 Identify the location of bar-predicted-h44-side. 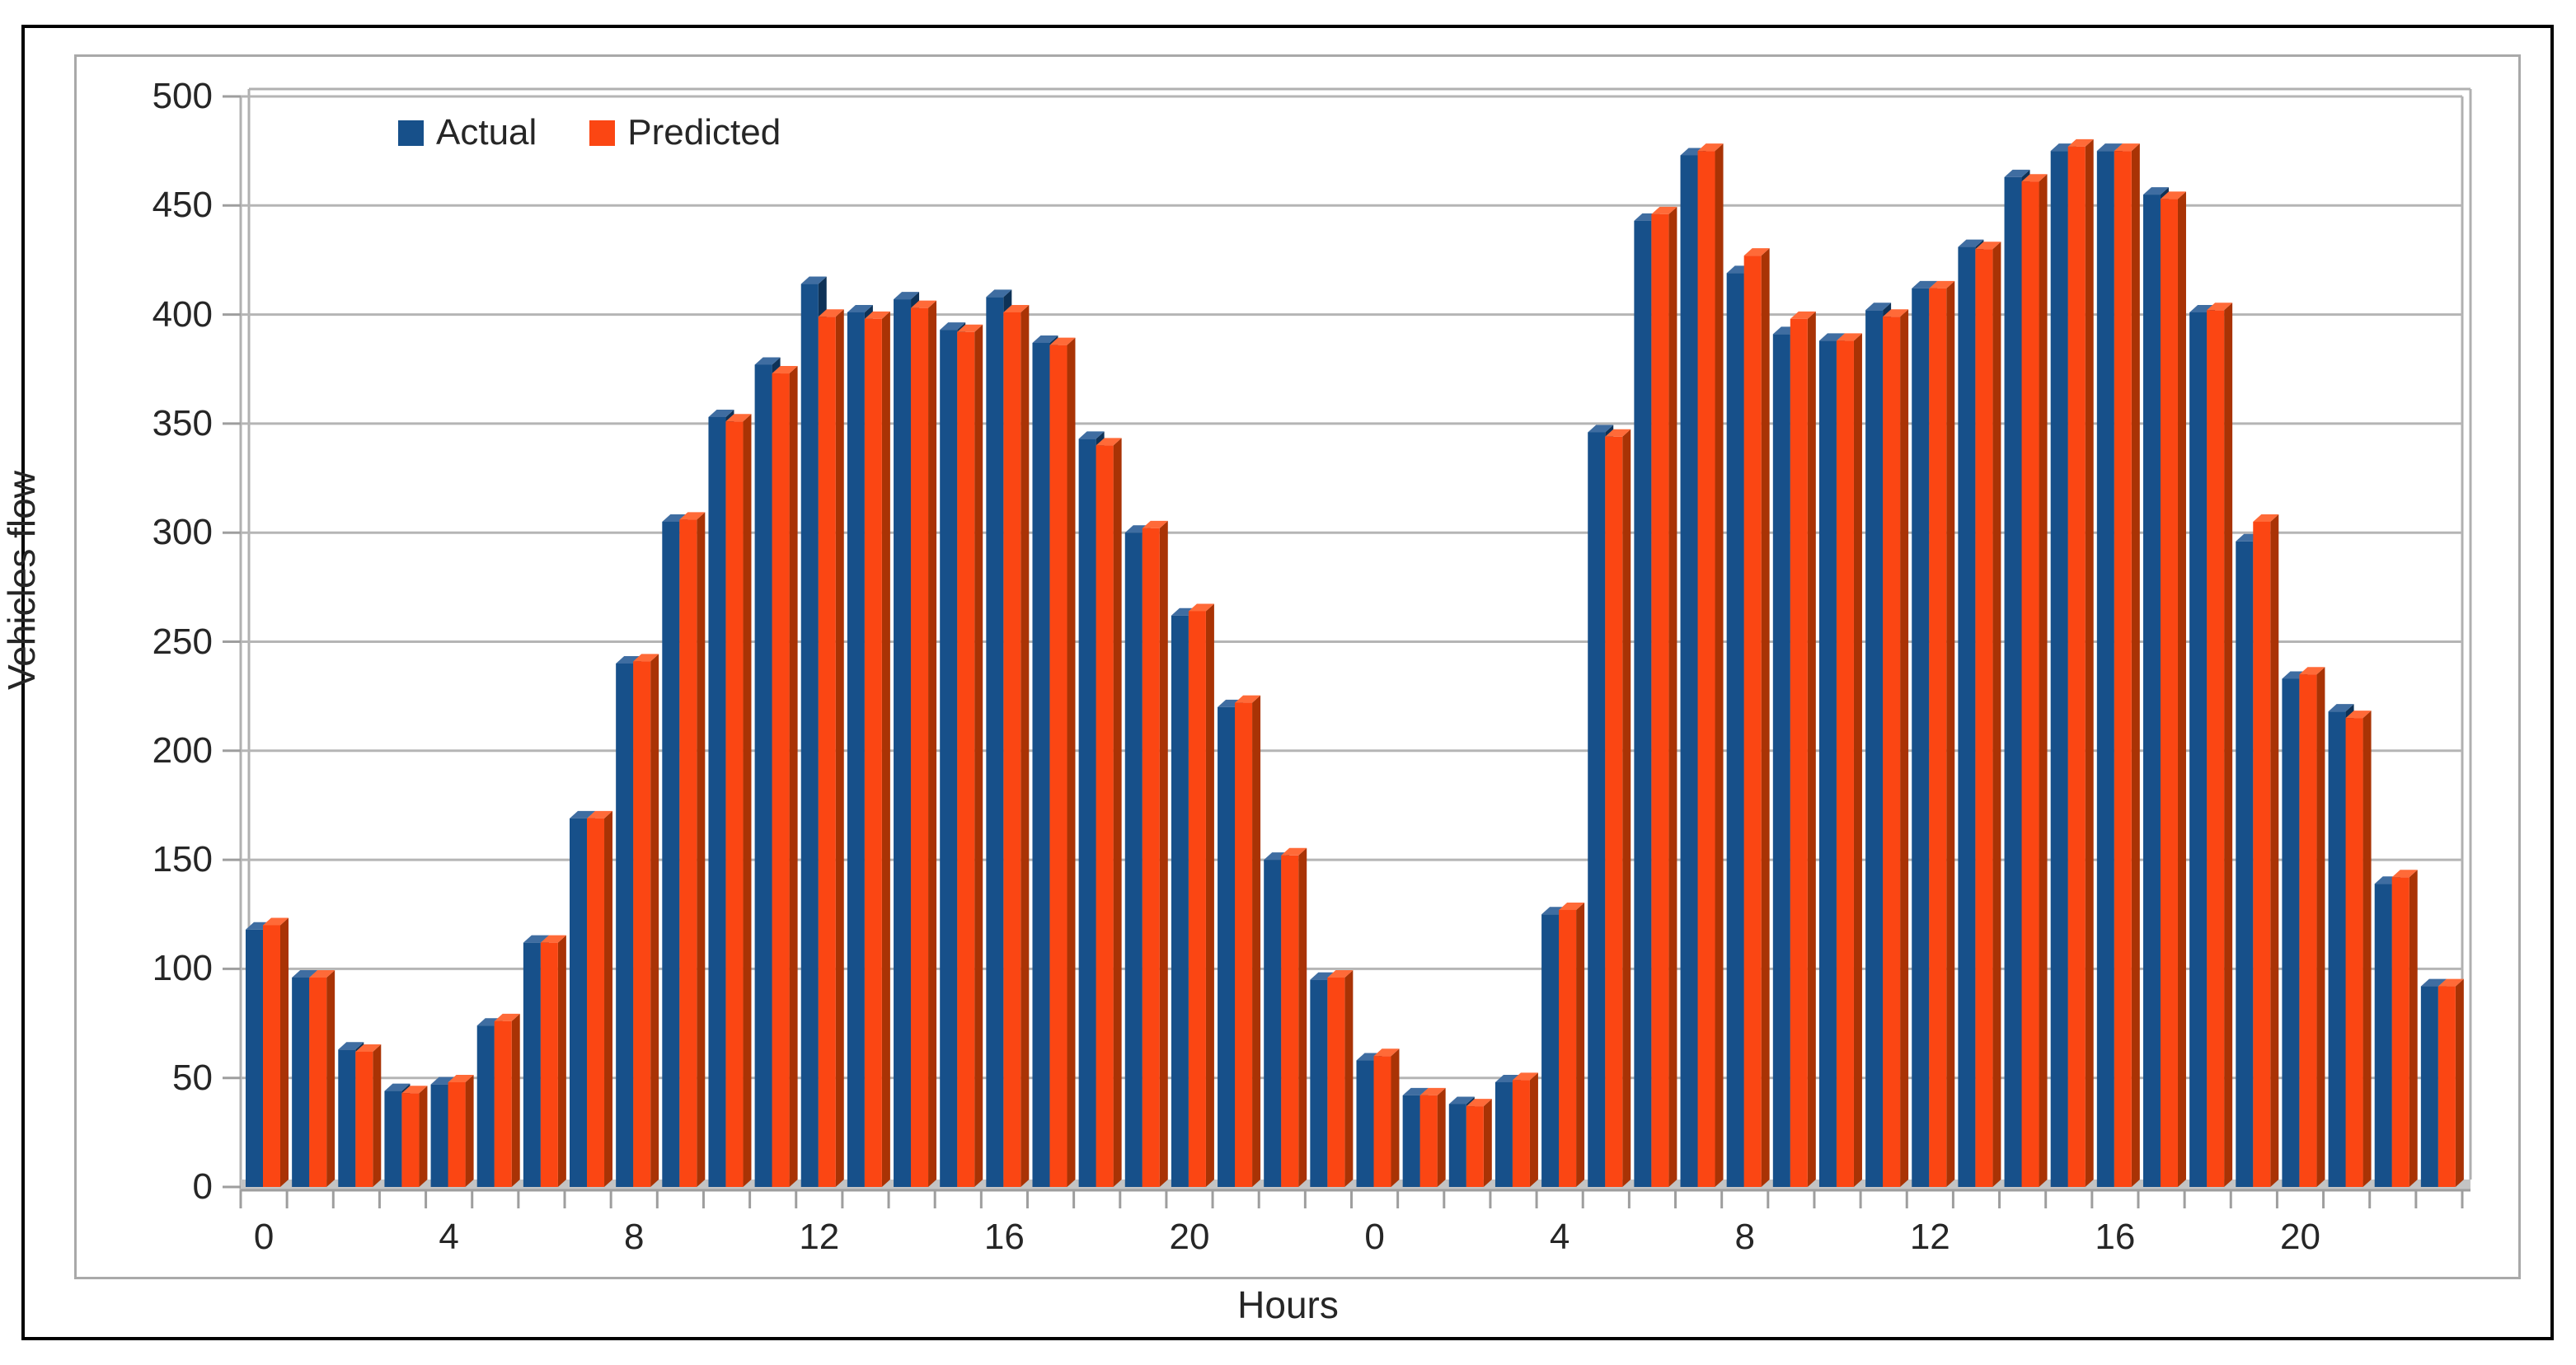
(2320, 927).